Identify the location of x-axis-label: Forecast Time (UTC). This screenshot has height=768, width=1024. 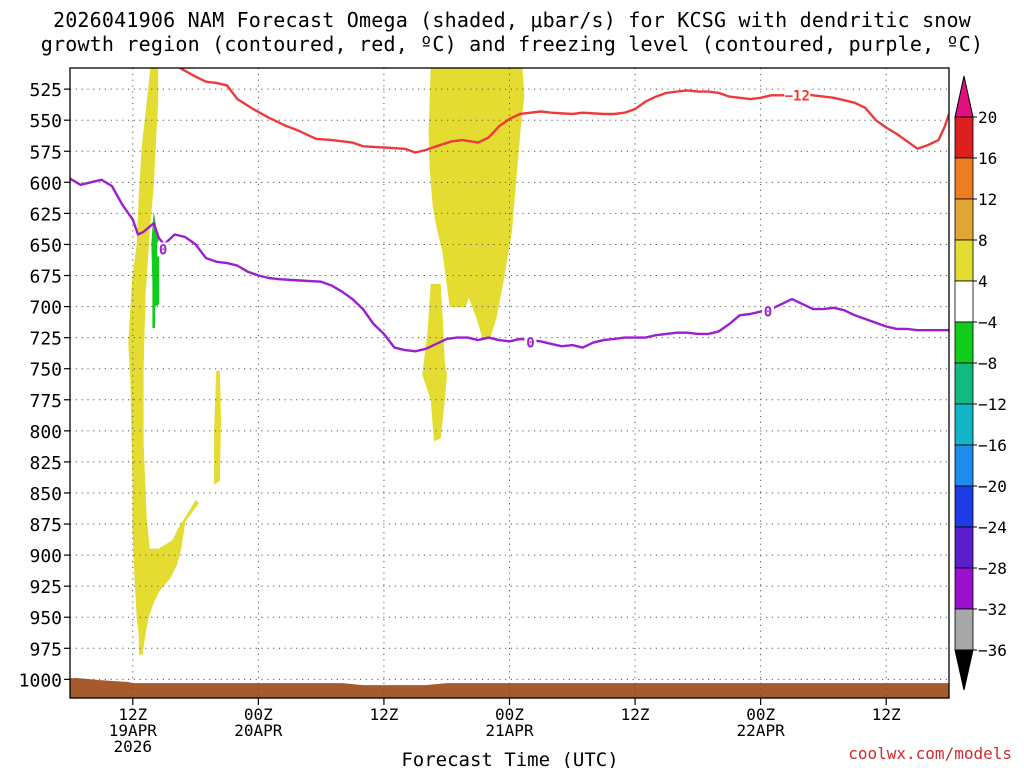
(509, 758).